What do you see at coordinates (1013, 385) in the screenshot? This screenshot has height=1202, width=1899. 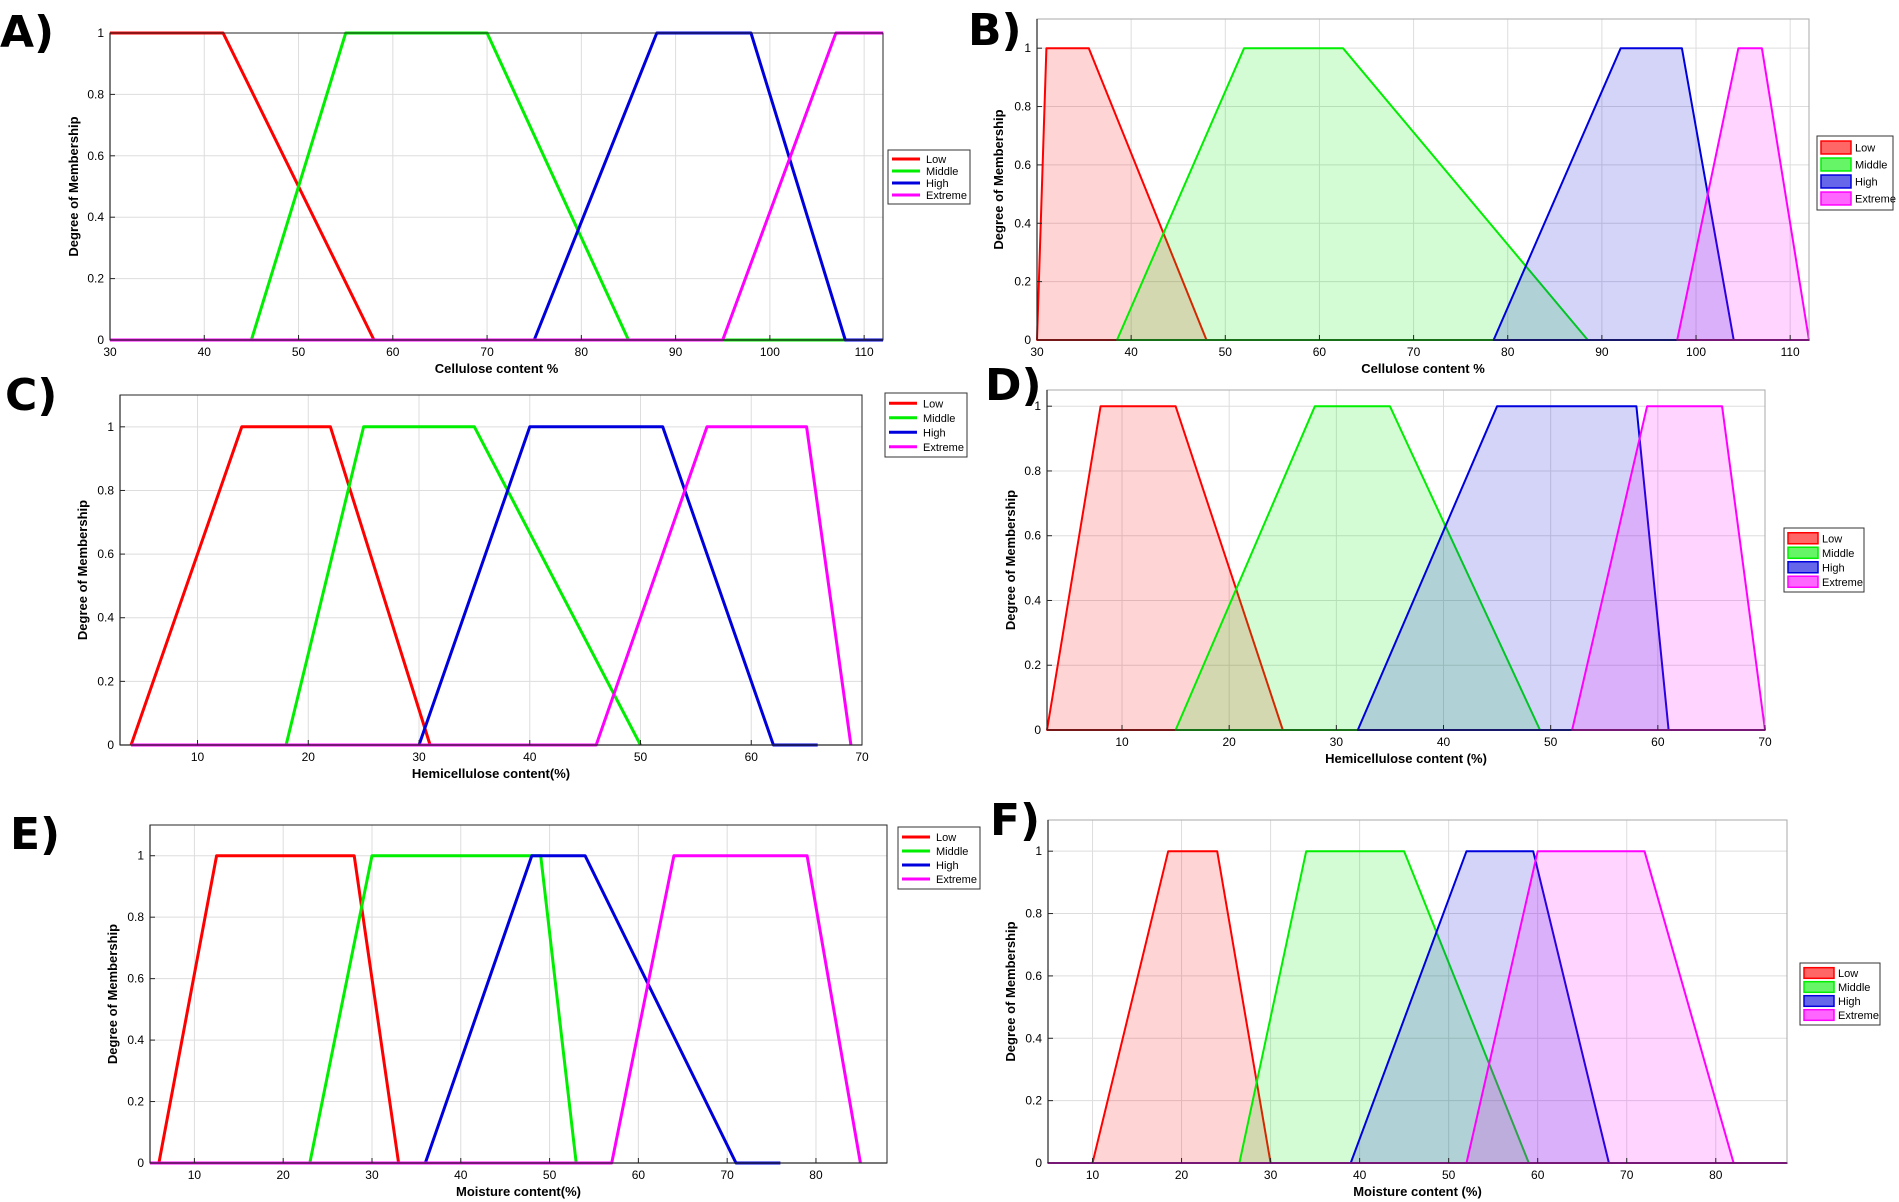 I see `panel-label: D)` at bounding box center [1013, 385].